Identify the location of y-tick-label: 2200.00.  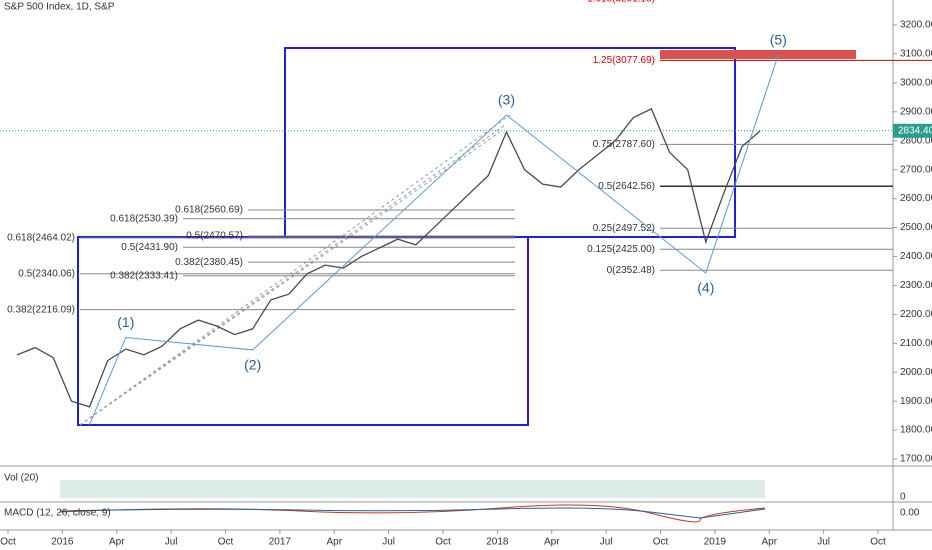
(916, 314).